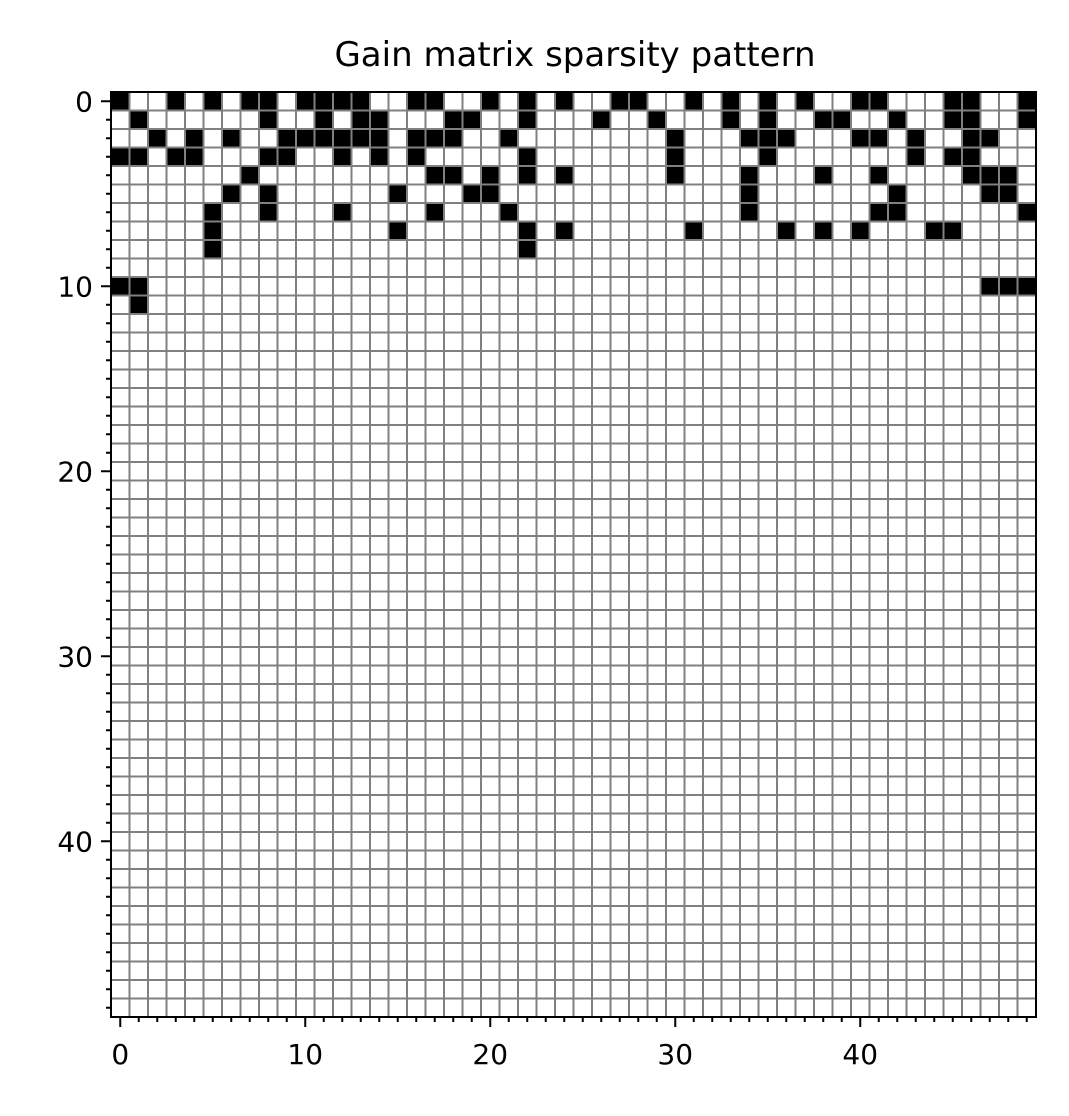  What do you see at coordinates (75, 471) in the screenshot?
I see `y-tick-label: 20` at bounding box center [75, 471].